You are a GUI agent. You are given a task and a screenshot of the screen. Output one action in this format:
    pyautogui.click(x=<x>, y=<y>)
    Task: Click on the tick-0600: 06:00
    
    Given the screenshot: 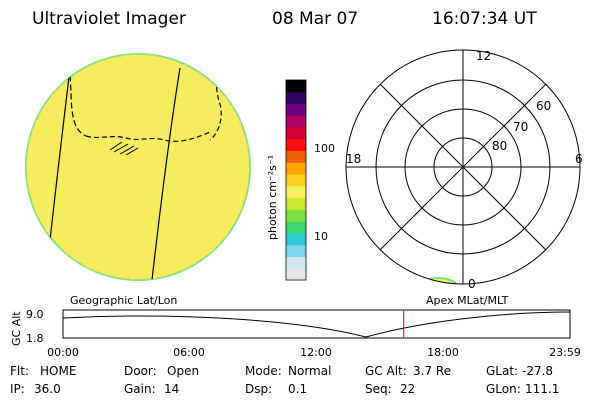 What is the action you would take?
    pyautogui.click(x=189, y=352)
    